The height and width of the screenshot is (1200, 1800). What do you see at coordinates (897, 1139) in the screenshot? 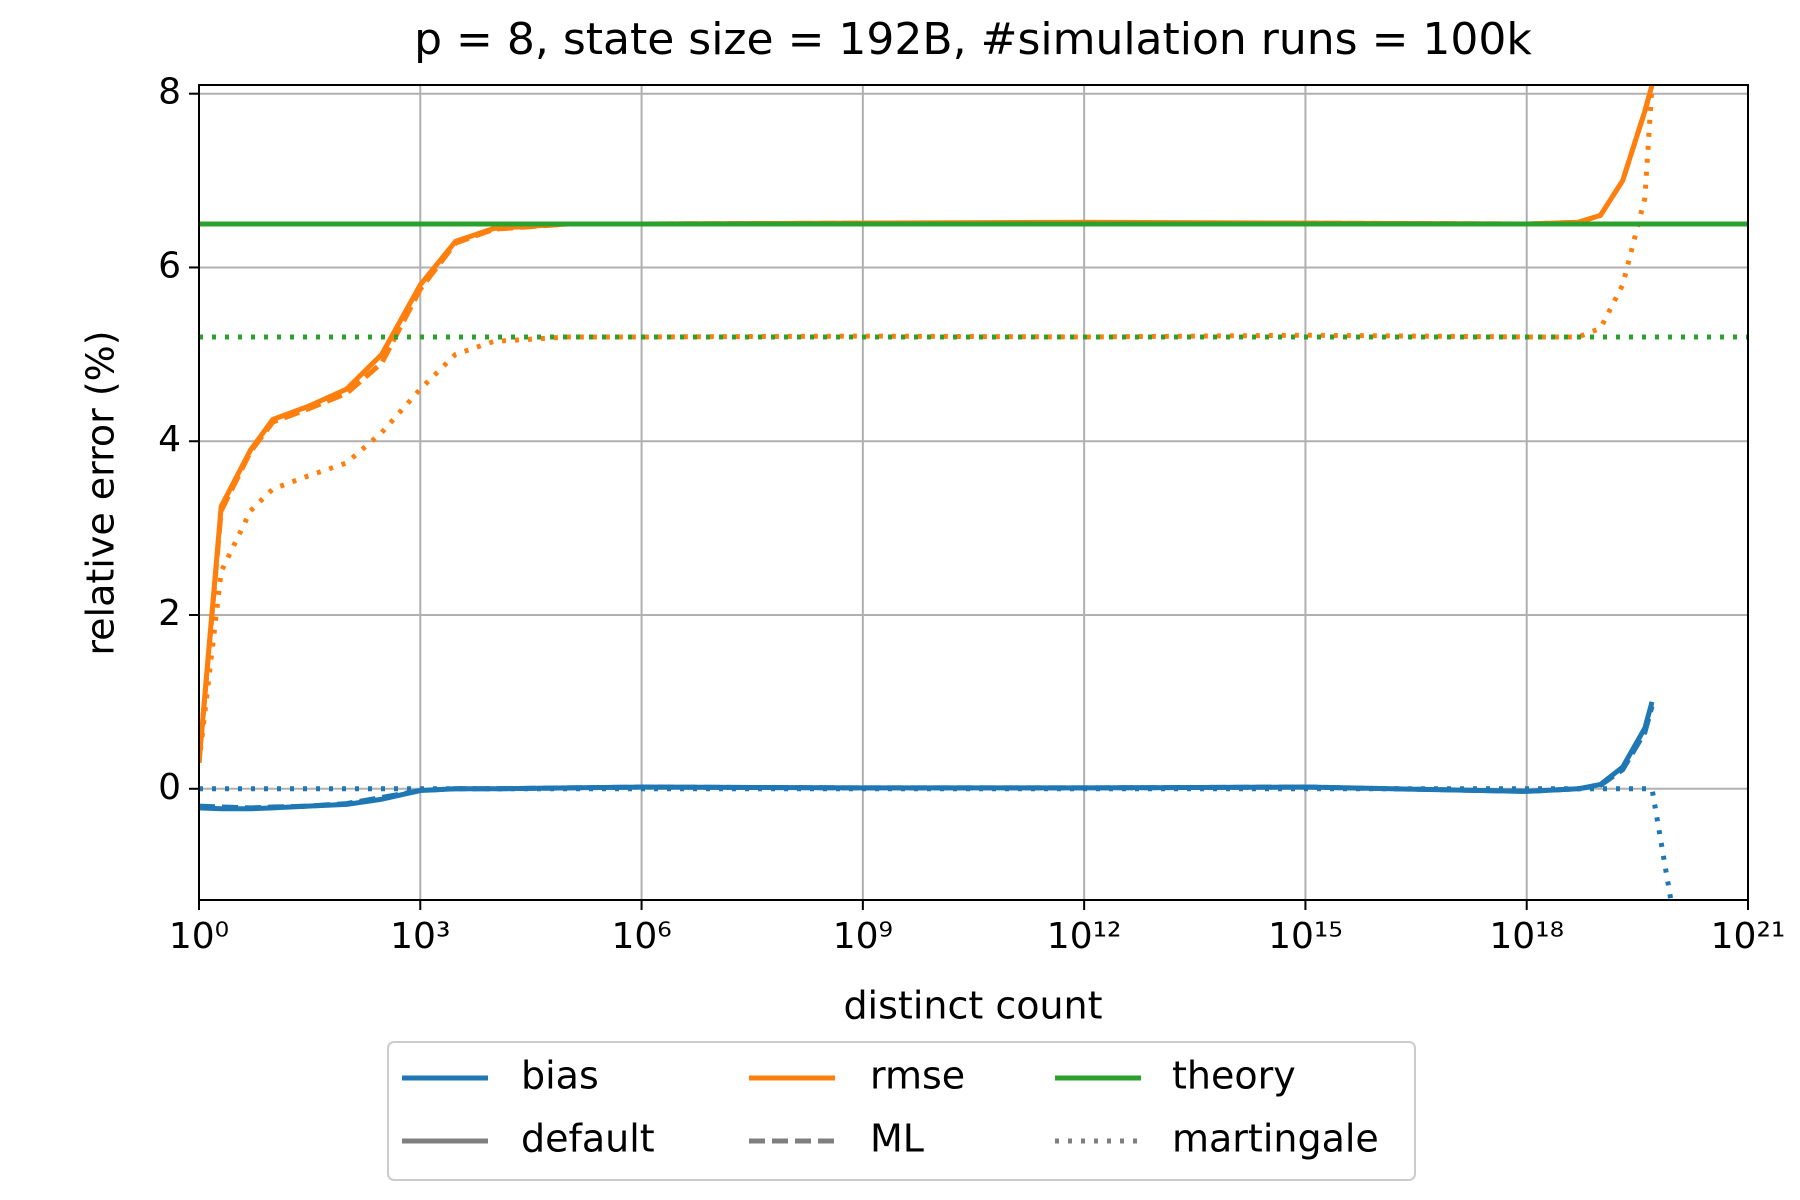
I see `legend-label: ML` at bounding box center [897, 1139].